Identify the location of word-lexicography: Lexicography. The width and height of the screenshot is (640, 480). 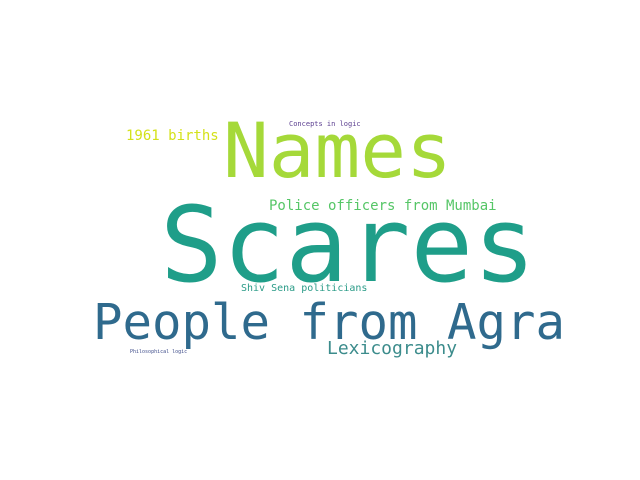
(392, 348).